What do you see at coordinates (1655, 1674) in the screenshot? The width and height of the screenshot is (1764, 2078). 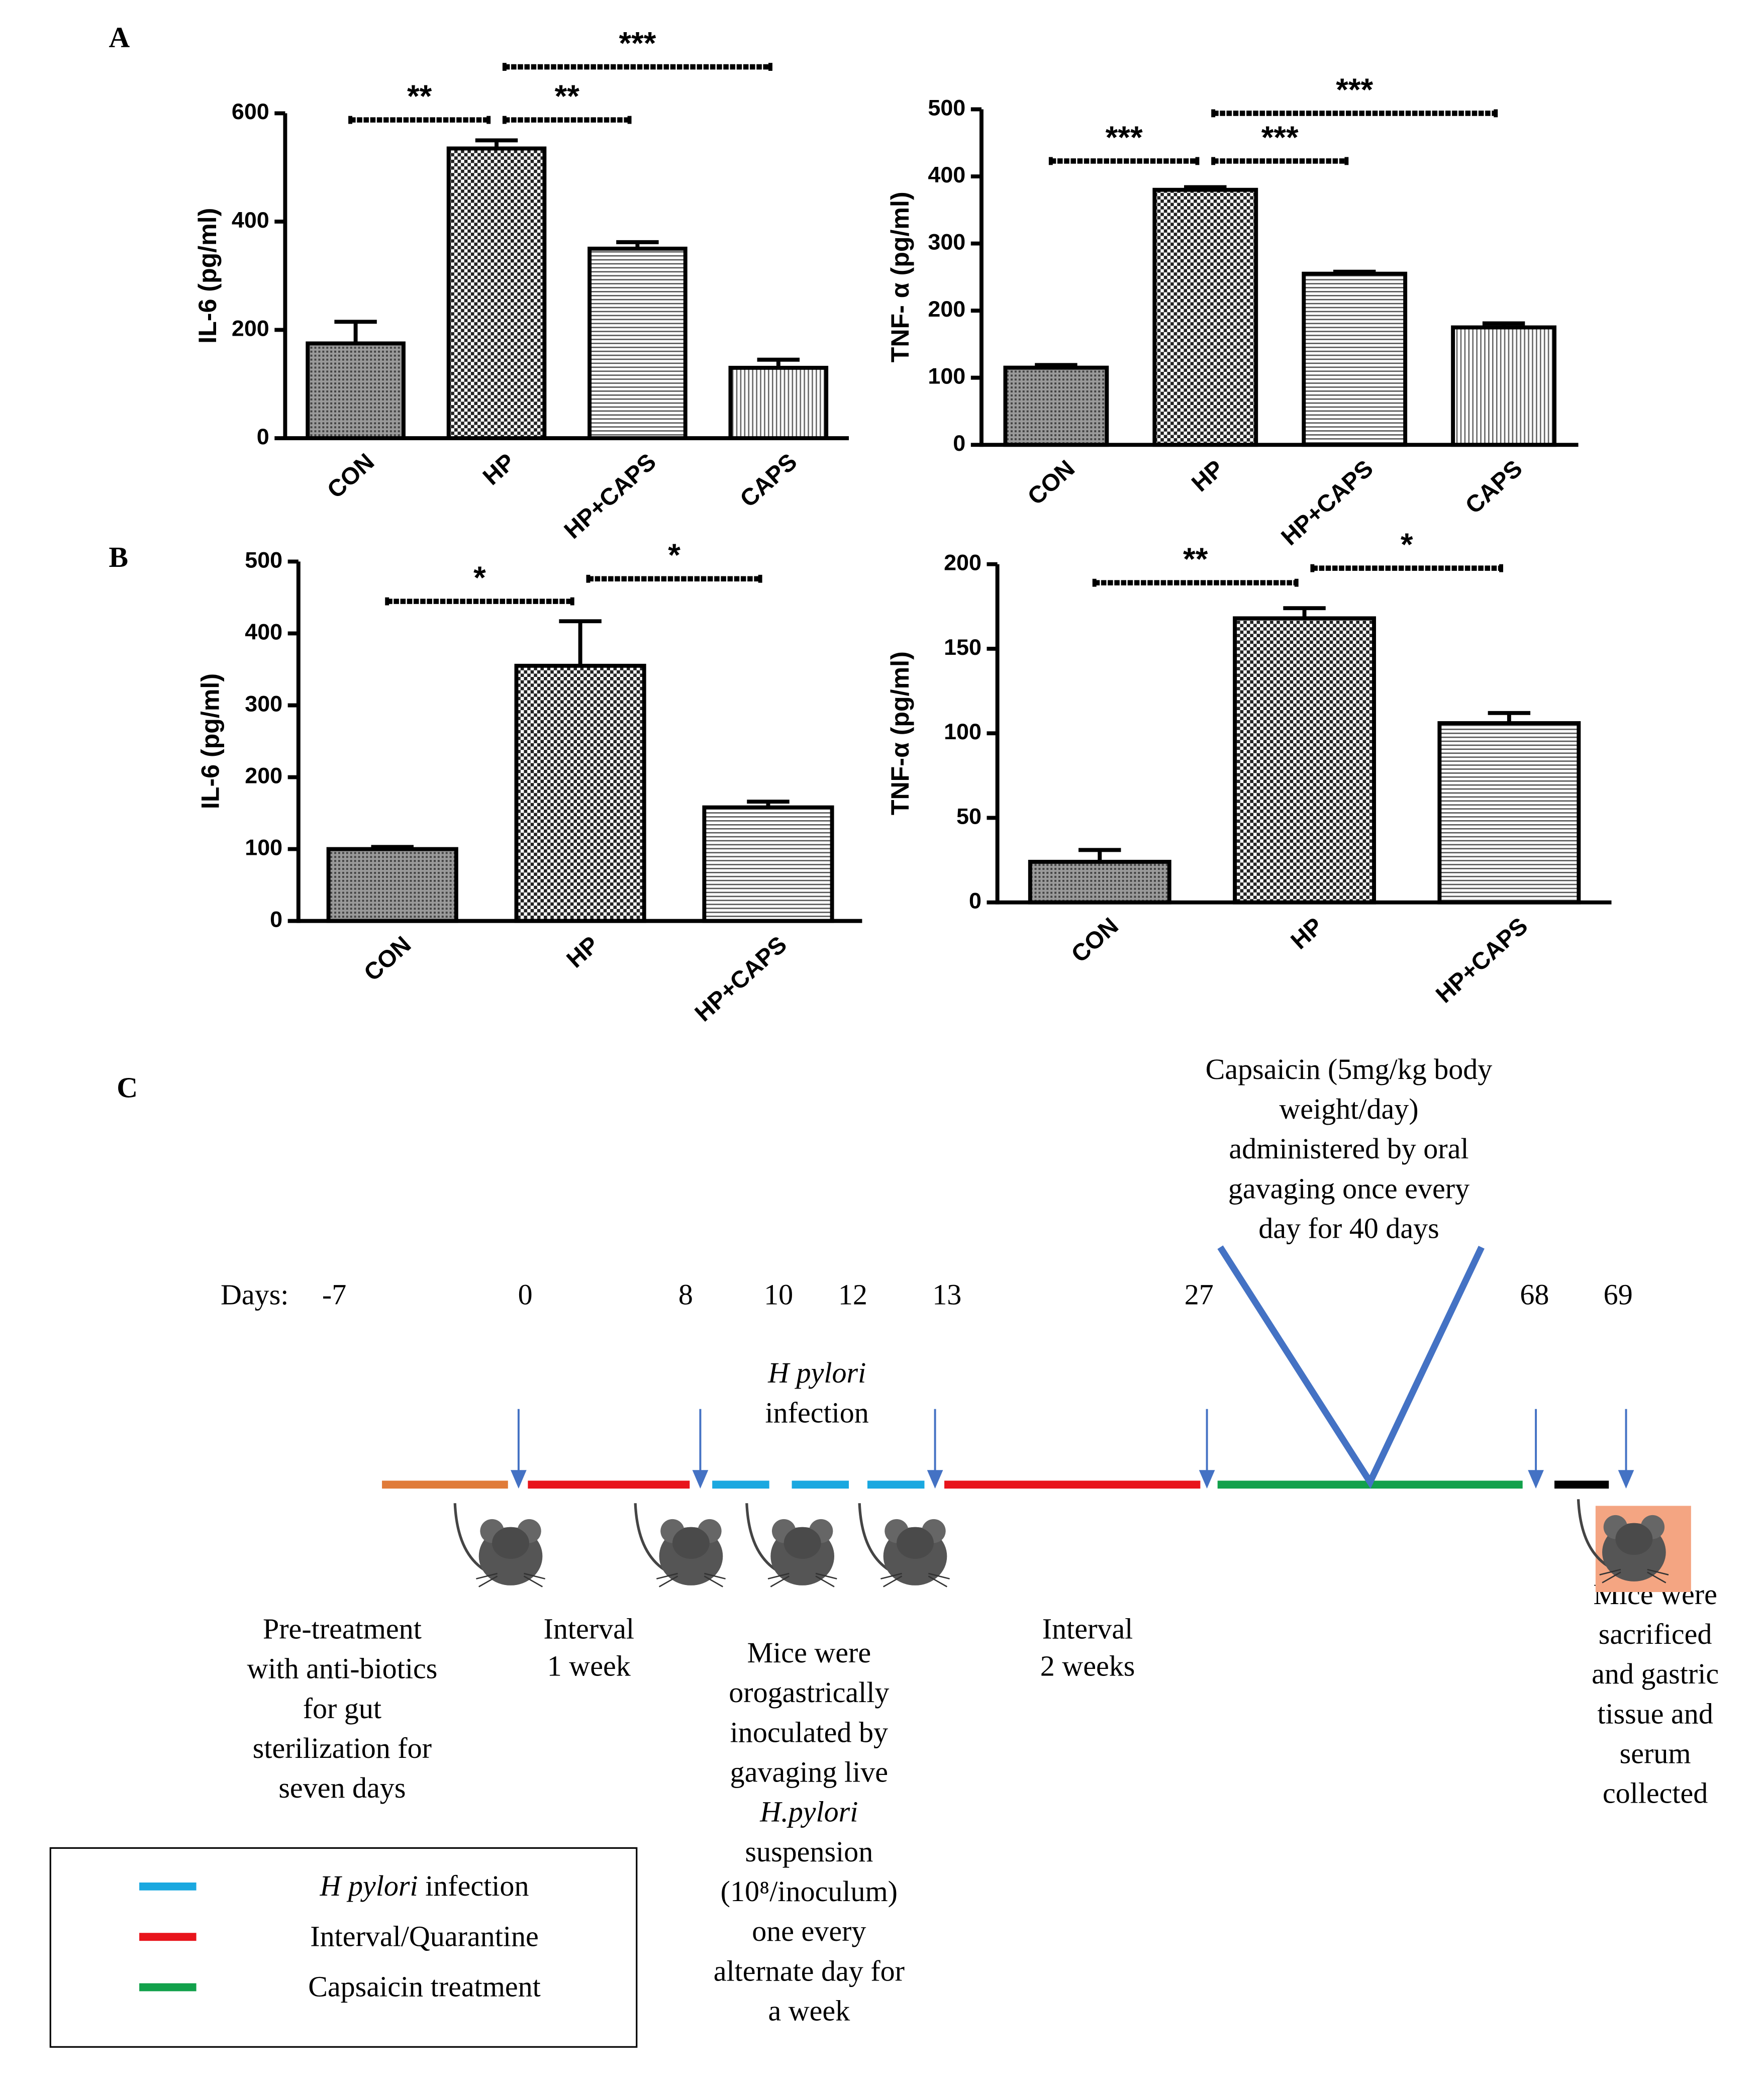 I see `phase-note: and gastric` at bounding box center [1655, 1674].